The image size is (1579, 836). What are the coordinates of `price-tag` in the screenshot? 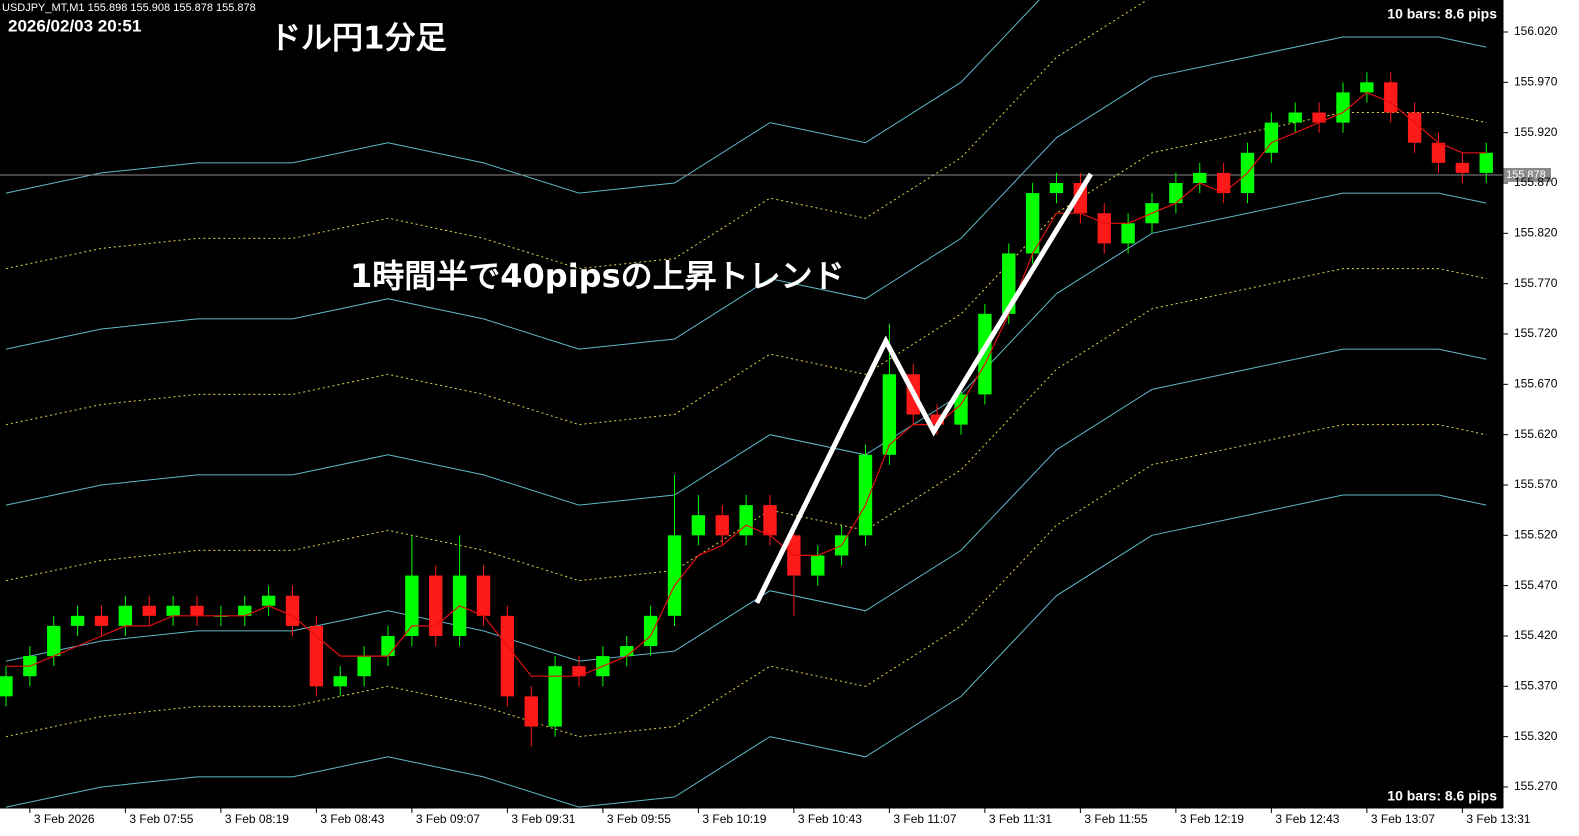 It's located at (1527, 174).